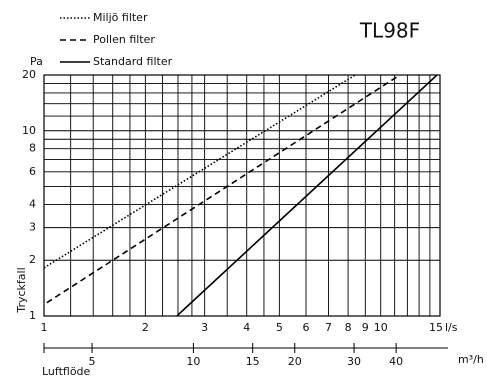 The height and width of the screenshot is (382, 487). Describe the element at coordinates (32, 171) in the screenshot. I see `y-tick-label: 6` at that location.